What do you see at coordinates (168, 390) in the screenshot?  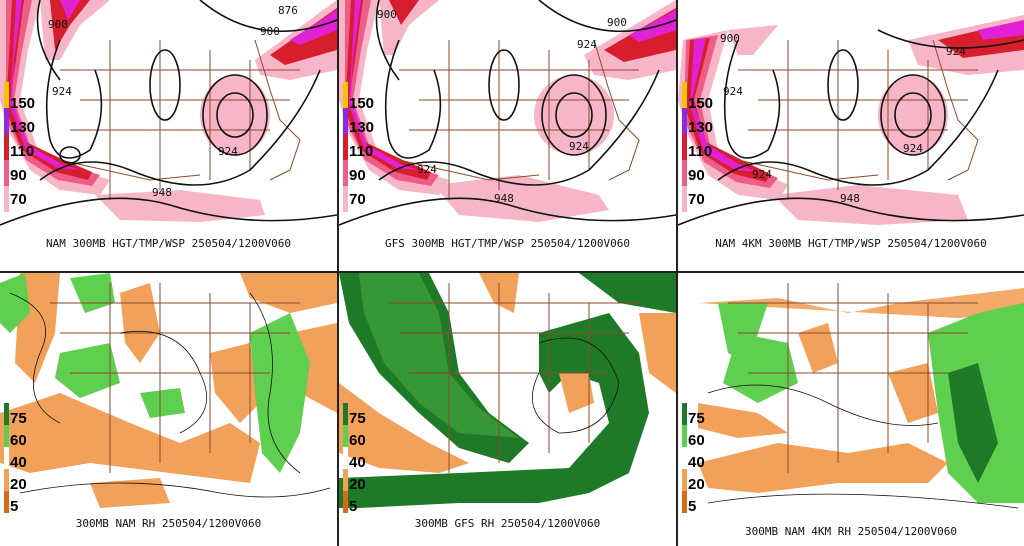 I see `nam-rh-map` at bounding box center [168, 390].